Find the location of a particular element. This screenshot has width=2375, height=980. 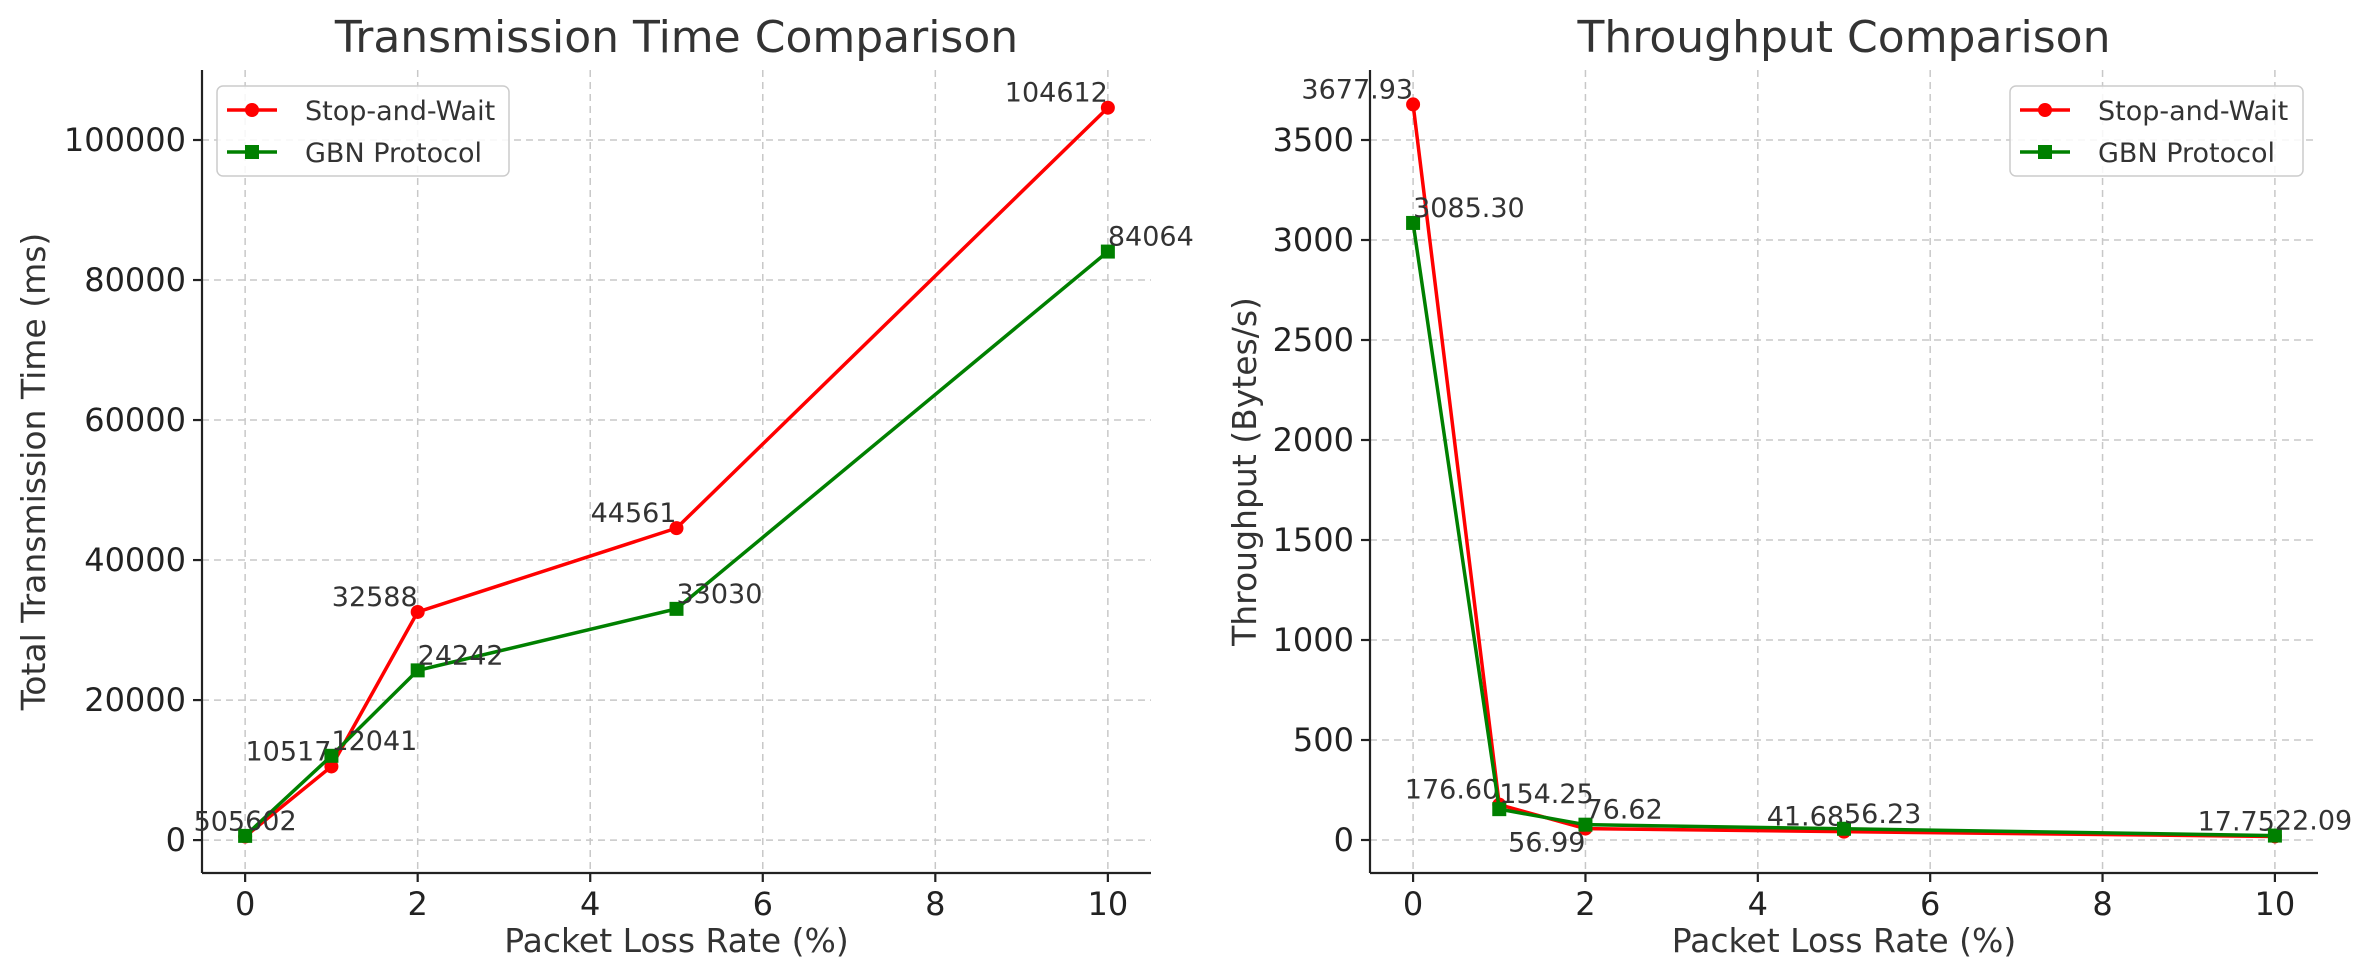

data-label: 602 is located at coordinates (271, 821).